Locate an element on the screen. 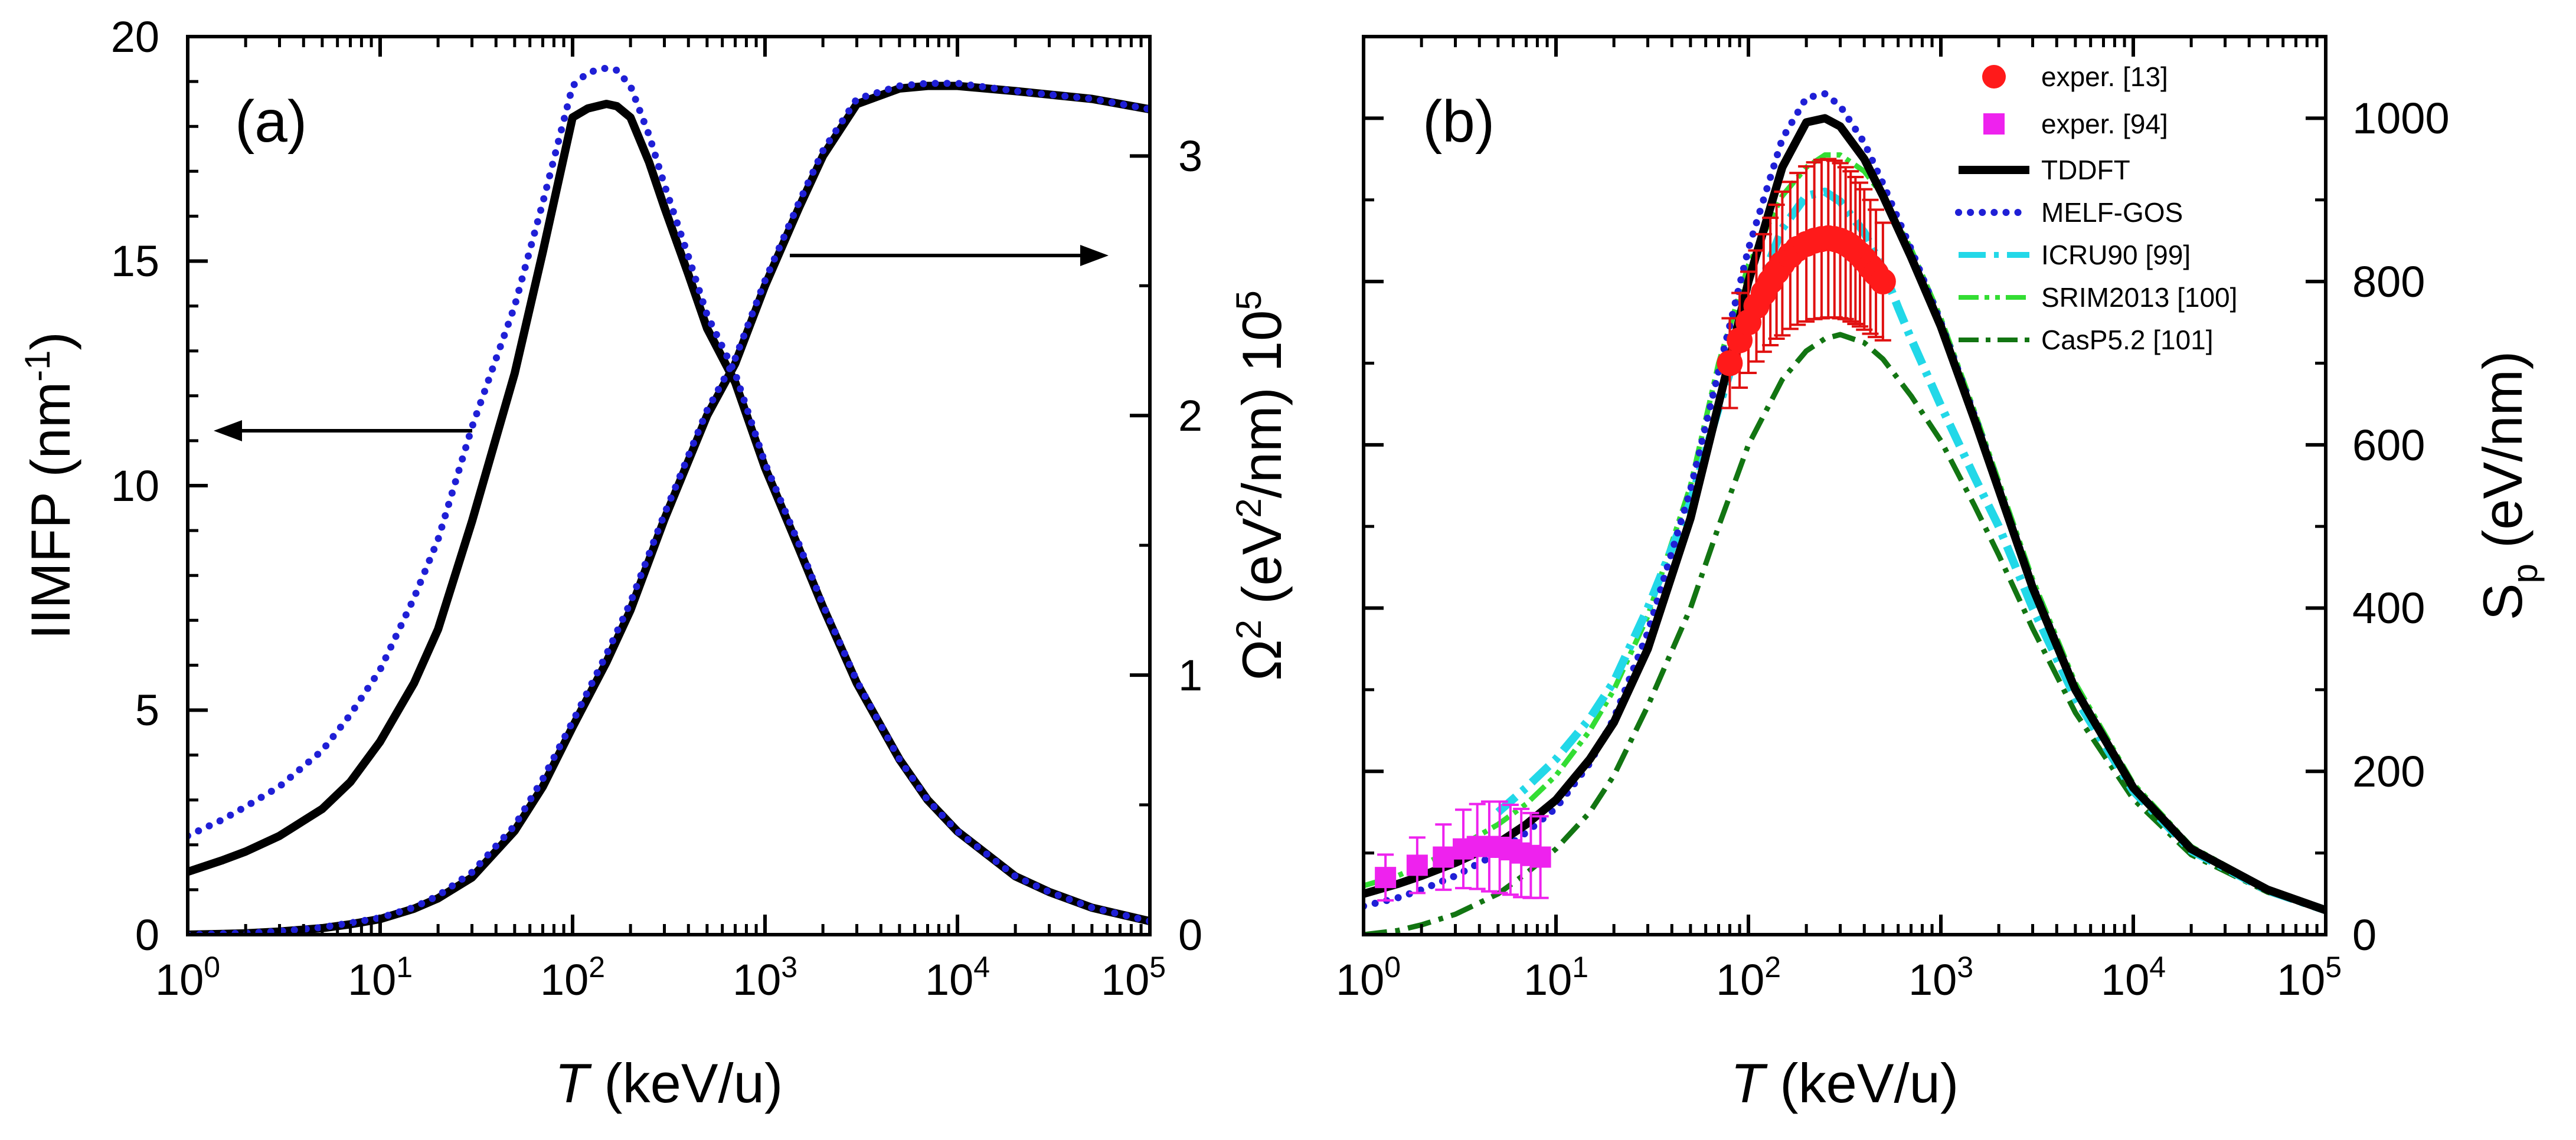 Image resolution: width=2576 pixels, height=1140 pixels. panel-a-arrow-right is located at coordinates (949, 255).